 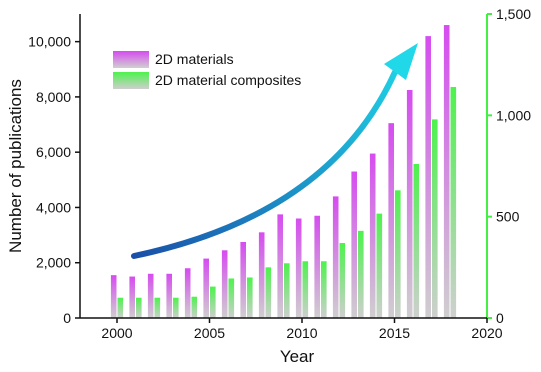 I want to click on bar-2d-materials-2004, so click(x=187, y=293).